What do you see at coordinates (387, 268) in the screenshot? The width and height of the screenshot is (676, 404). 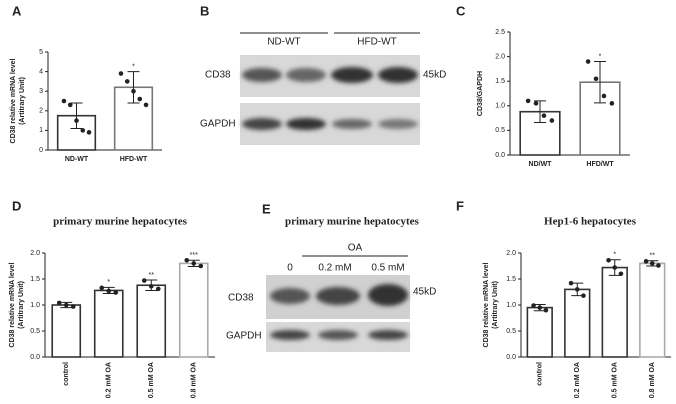 I see `lane-label: 0.5 mM` at bounding box center [387, 268].